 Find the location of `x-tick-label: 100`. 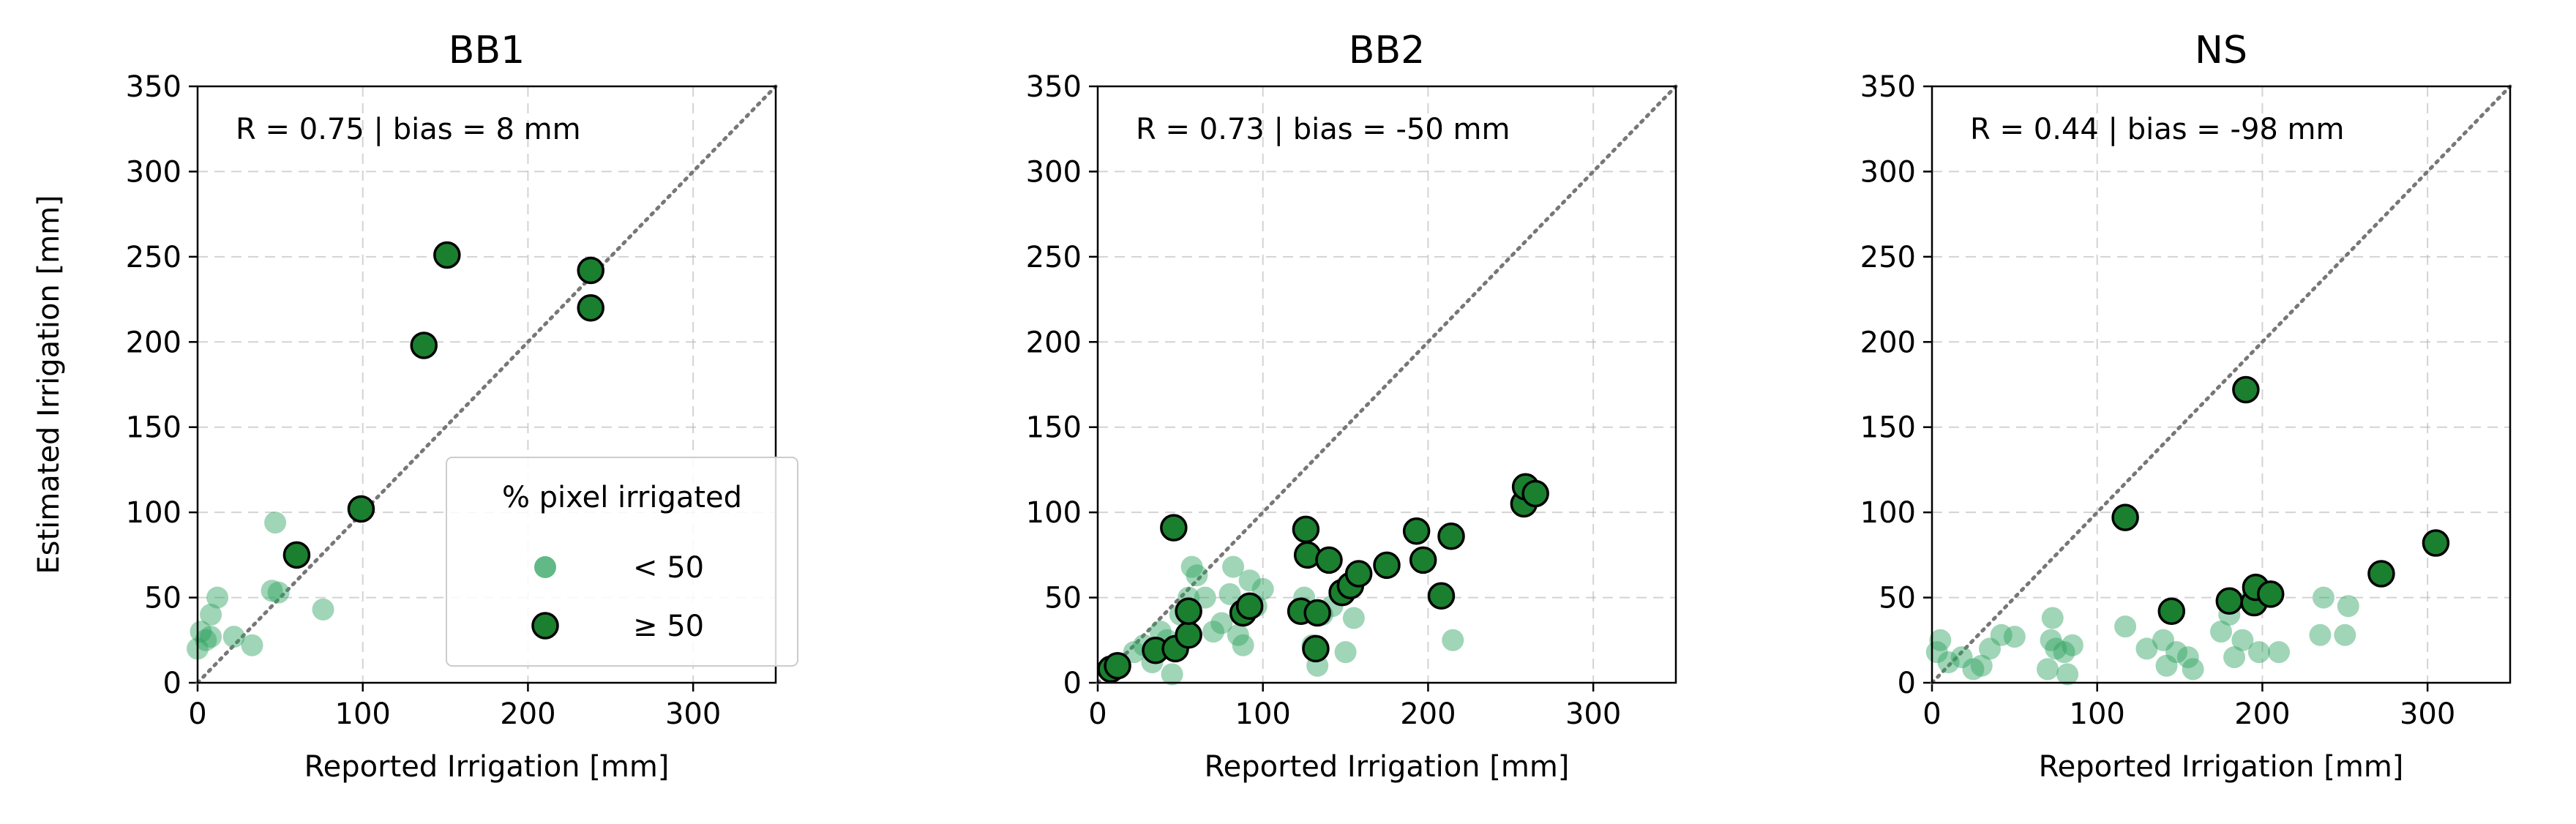

x-tick-label: 100 is located at coordinates (2097, 714).